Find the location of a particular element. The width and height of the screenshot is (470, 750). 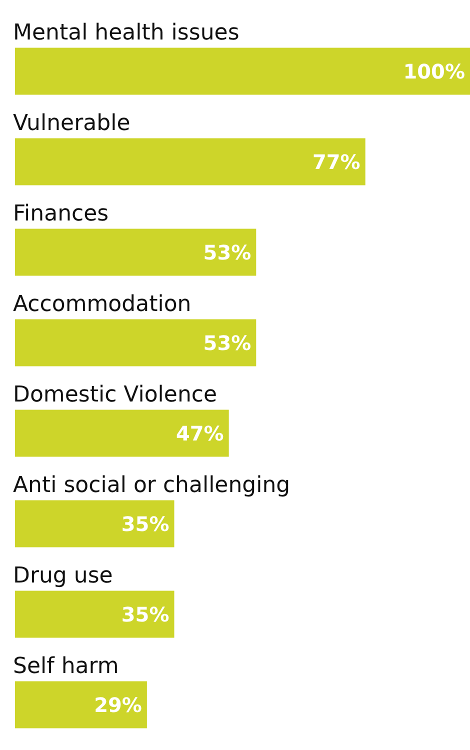

y-tick-label: Anti social or challenging is located at coordinates (151, 485).